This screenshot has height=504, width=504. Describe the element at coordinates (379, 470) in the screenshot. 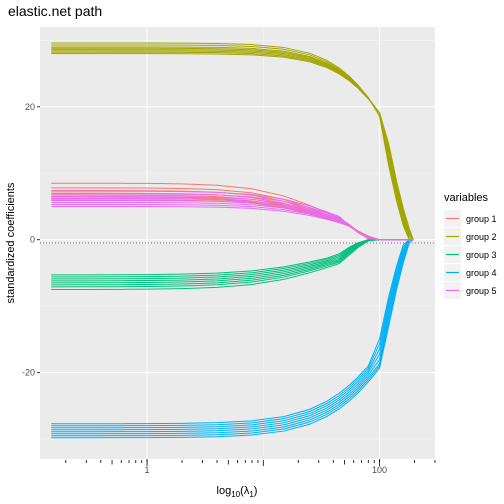

I see `x-tick-label: 100` at that location.